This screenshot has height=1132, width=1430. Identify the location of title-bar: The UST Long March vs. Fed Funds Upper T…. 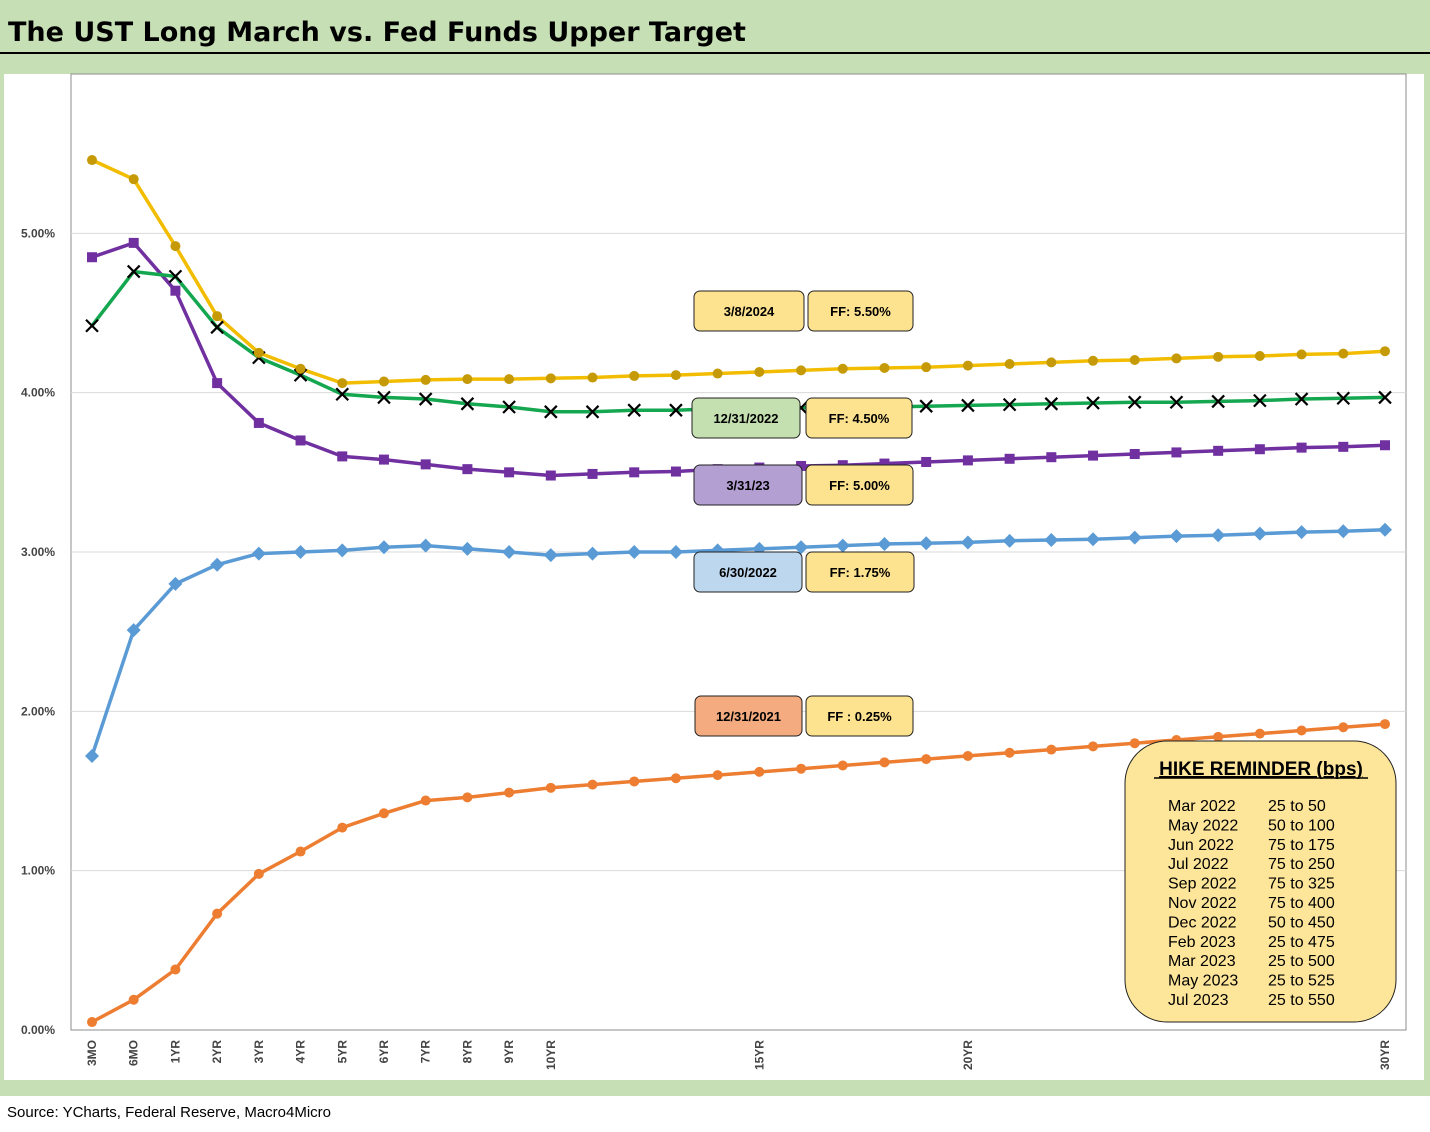
(715, 27).